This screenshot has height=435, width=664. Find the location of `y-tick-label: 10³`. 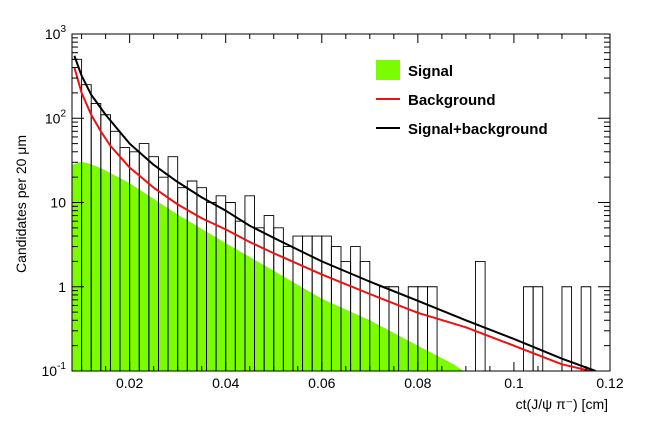

y-tick-label: 10³ is located at coordinates (56, 33).